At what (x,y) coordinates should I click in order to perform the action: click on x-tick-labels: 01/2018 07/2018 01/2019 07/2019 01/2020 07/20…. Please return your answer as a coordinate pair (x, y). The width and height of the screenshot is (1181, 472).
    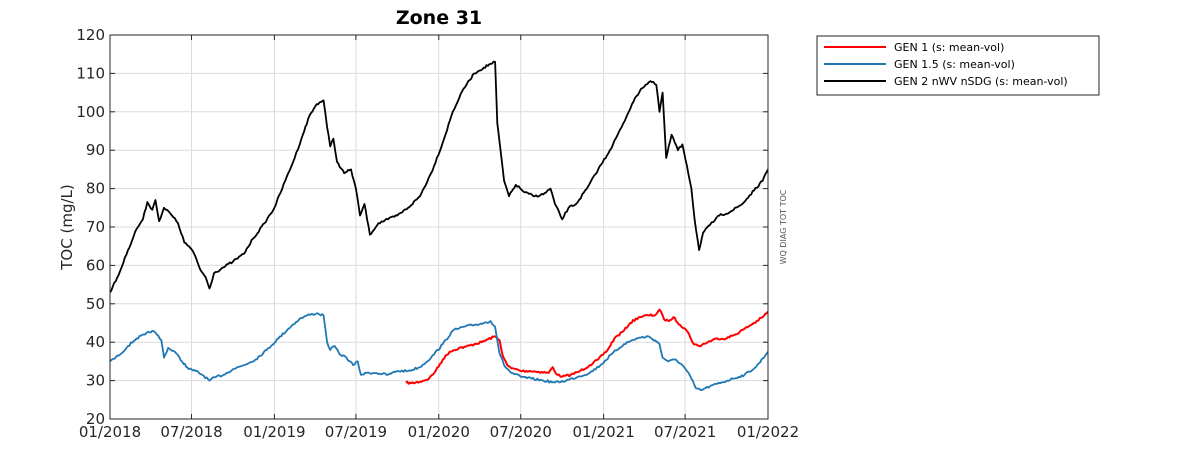
    Looking at the image, I should click on (439, 432).